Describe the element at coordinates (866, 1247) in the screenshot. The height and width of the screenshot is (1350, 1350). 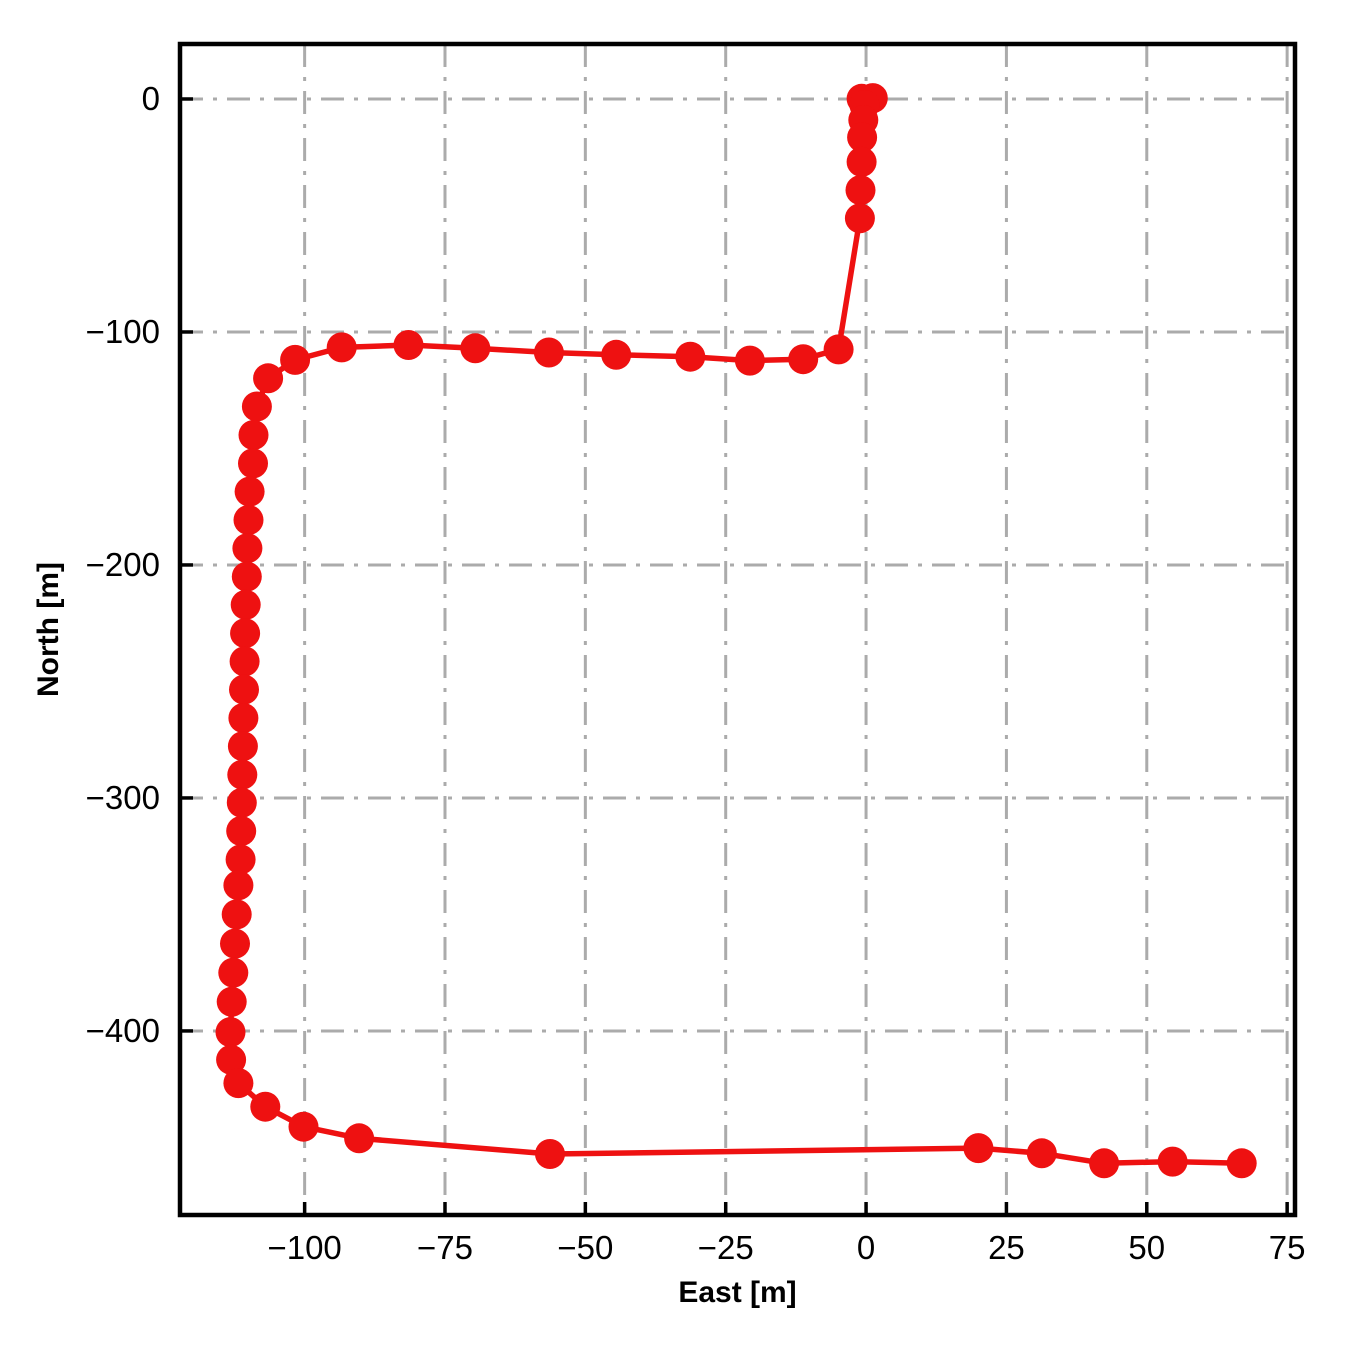
I see `x-tick-label: 0` at that location.